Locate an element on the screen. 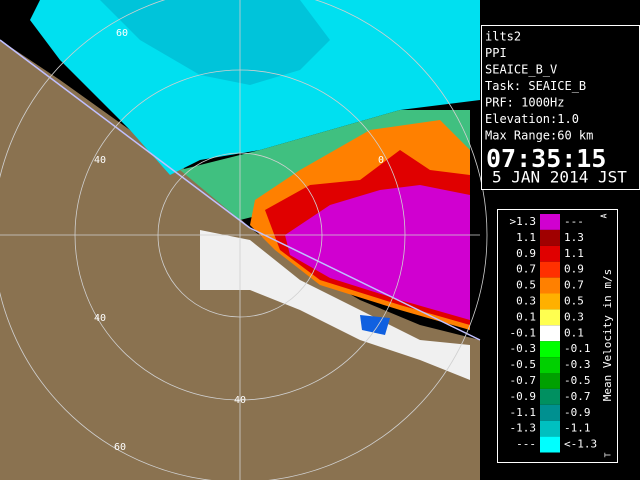  legend-label-left: 0.1 is located at coordinates (526, 316).